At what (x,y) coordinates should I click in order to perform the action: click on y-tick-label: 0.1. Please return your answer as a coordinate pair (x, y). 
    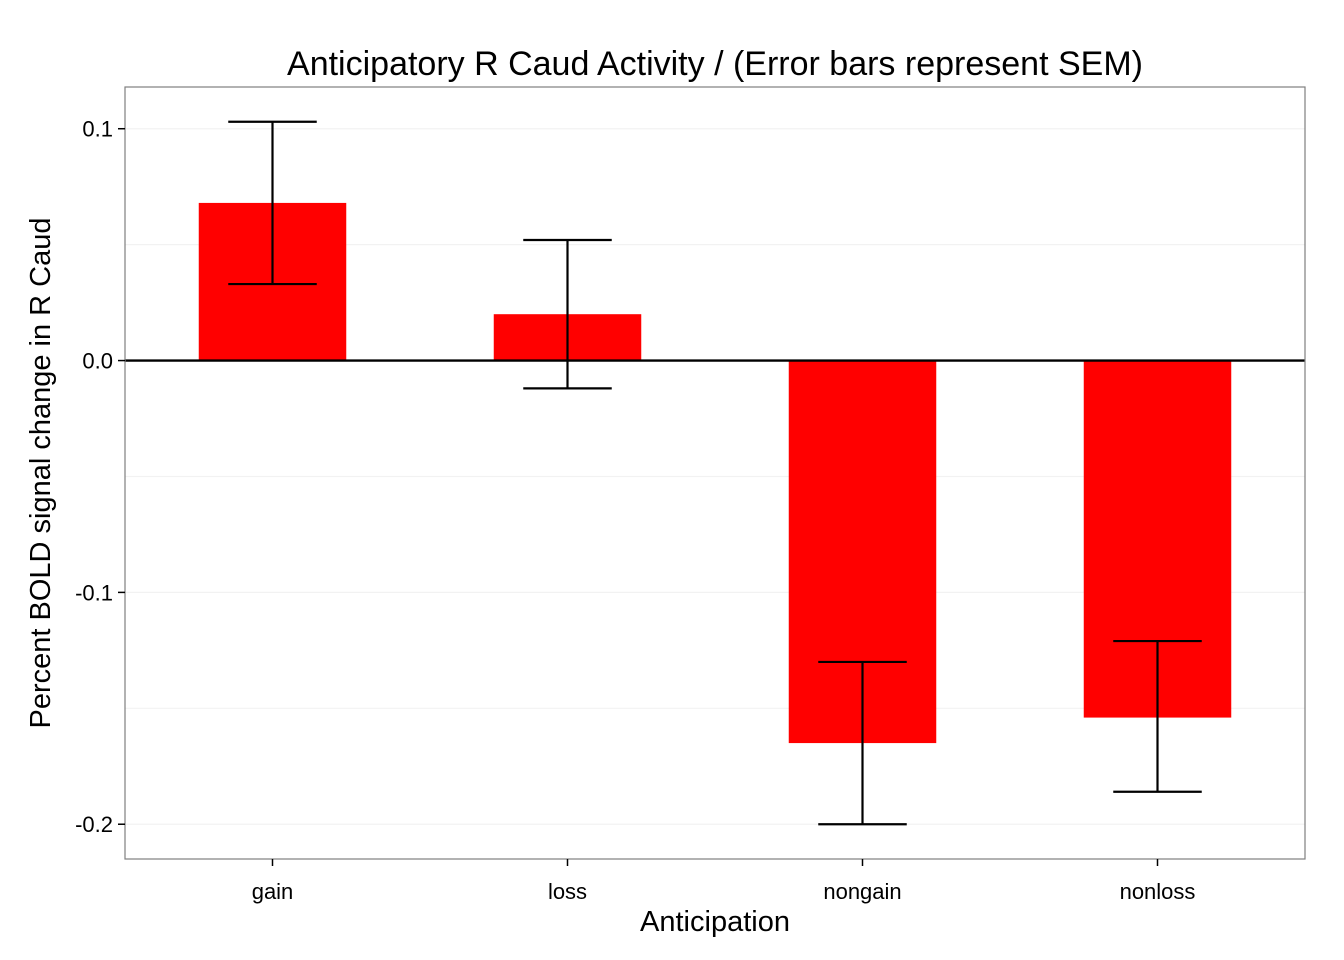
    Looking at the image, I should click on (97, 129).